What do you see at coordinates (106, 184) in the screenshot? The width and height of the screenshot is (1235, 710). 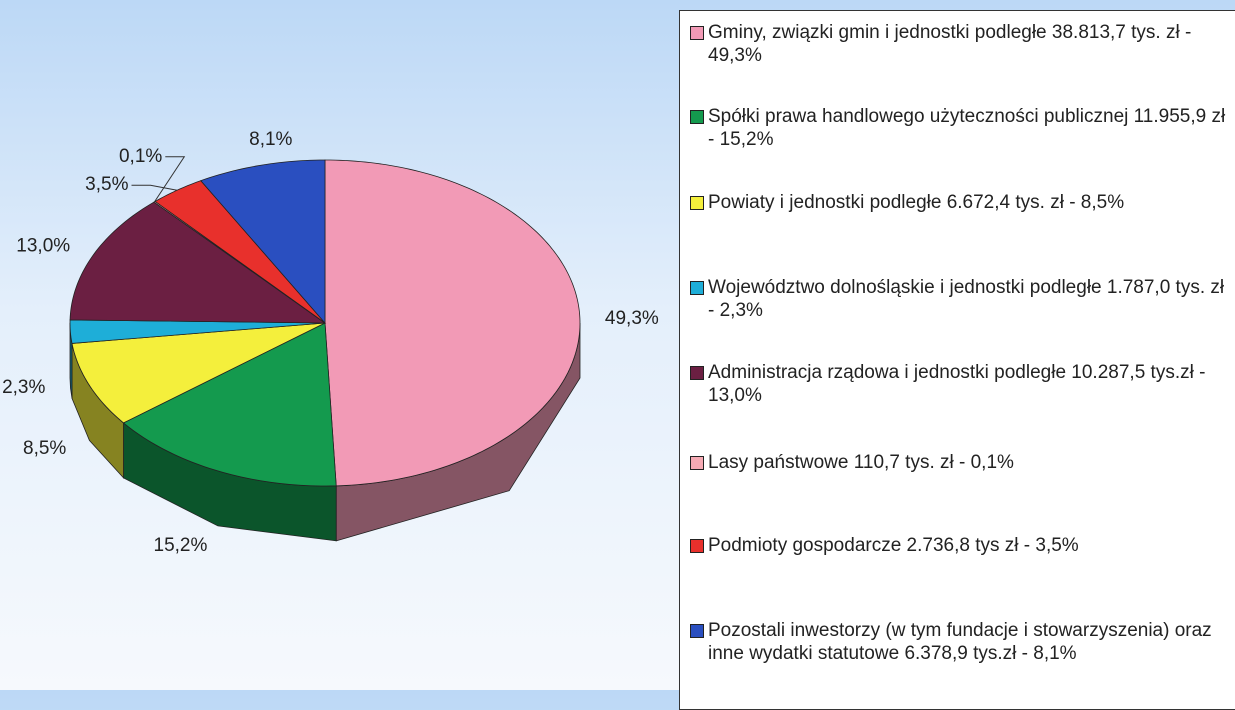 I see `data-label: 3,5%` at bounding box center [106, 184].